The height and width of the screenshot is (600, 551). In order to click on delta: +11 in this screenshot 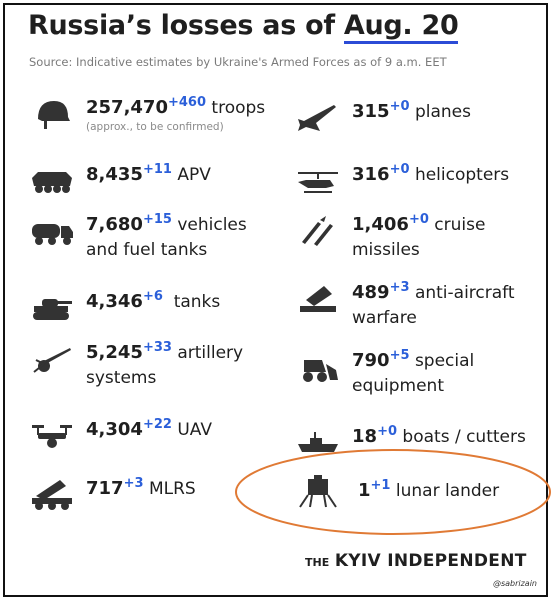, I will do `click(157, 169)`.